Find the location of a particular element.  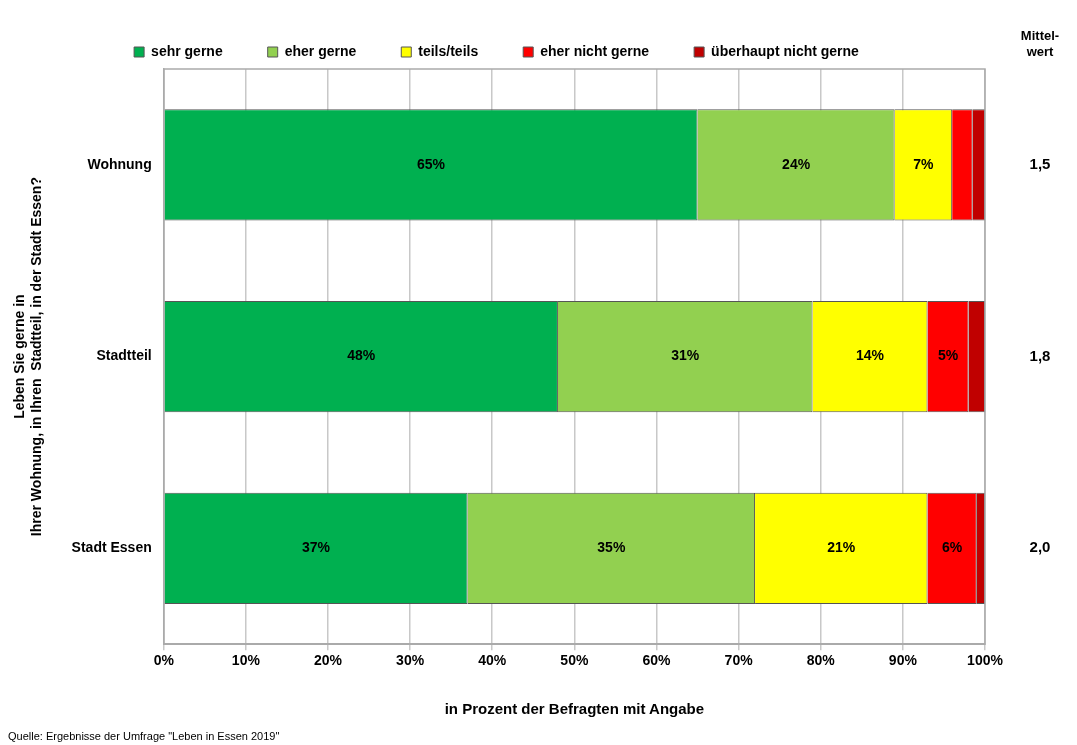

data-label: 65% is located at coordinates (431, 163).